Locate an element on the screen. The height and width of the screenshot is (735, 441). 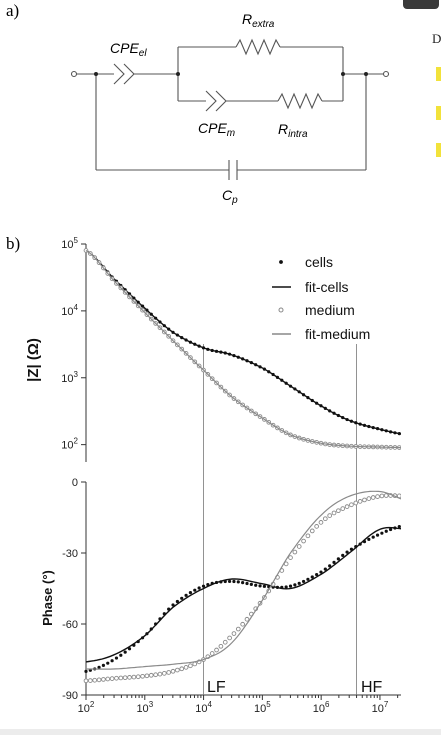
phase-x-tick-label: 10⁴ is located at coordinates (203, 707).